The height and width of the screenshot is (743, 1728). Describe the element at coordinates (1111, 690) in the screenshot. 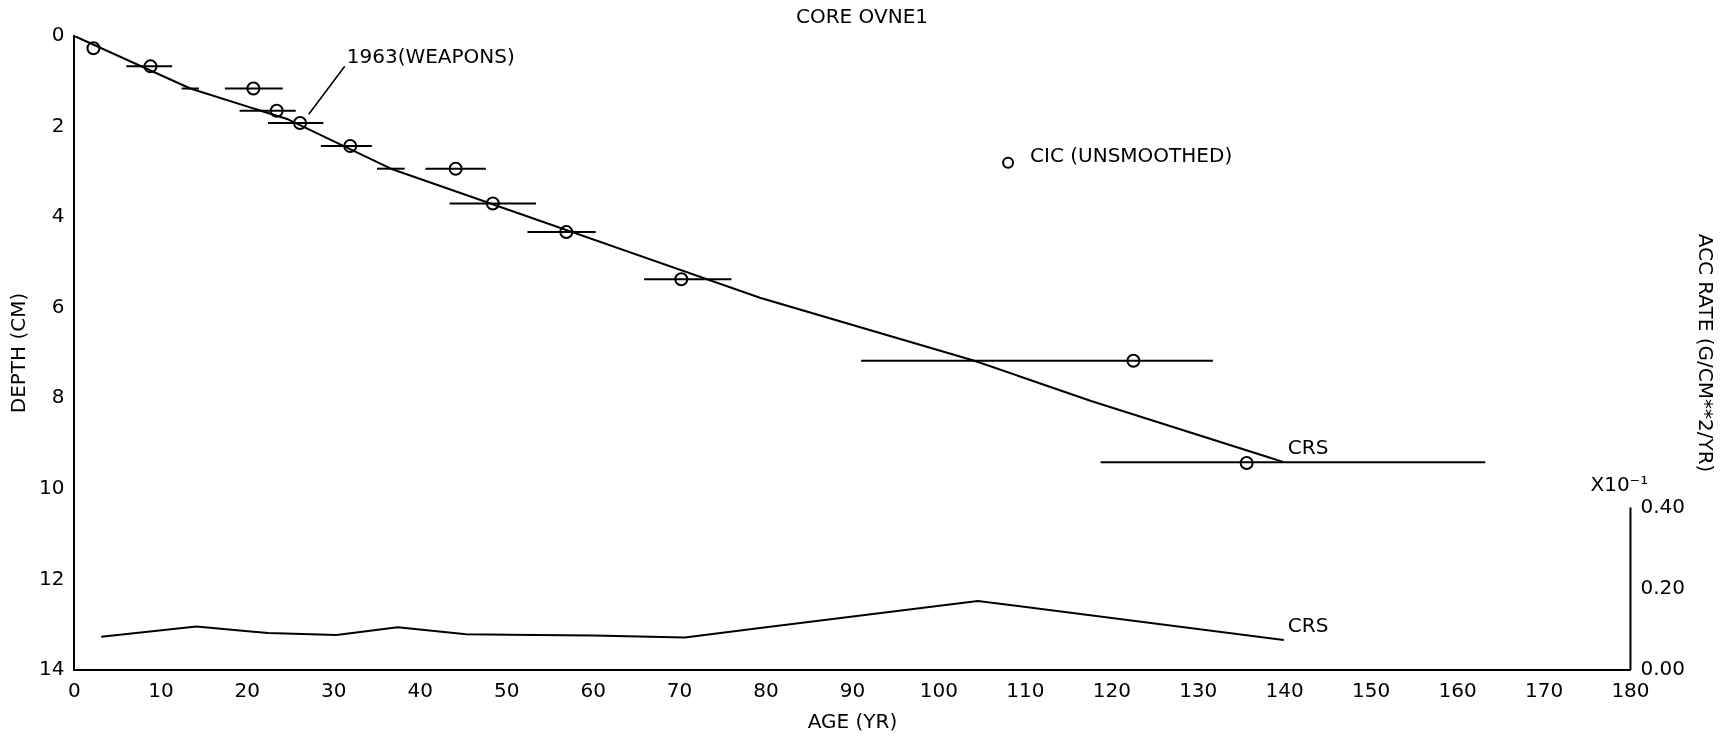

I see `x-tick-label: 120` at that location.